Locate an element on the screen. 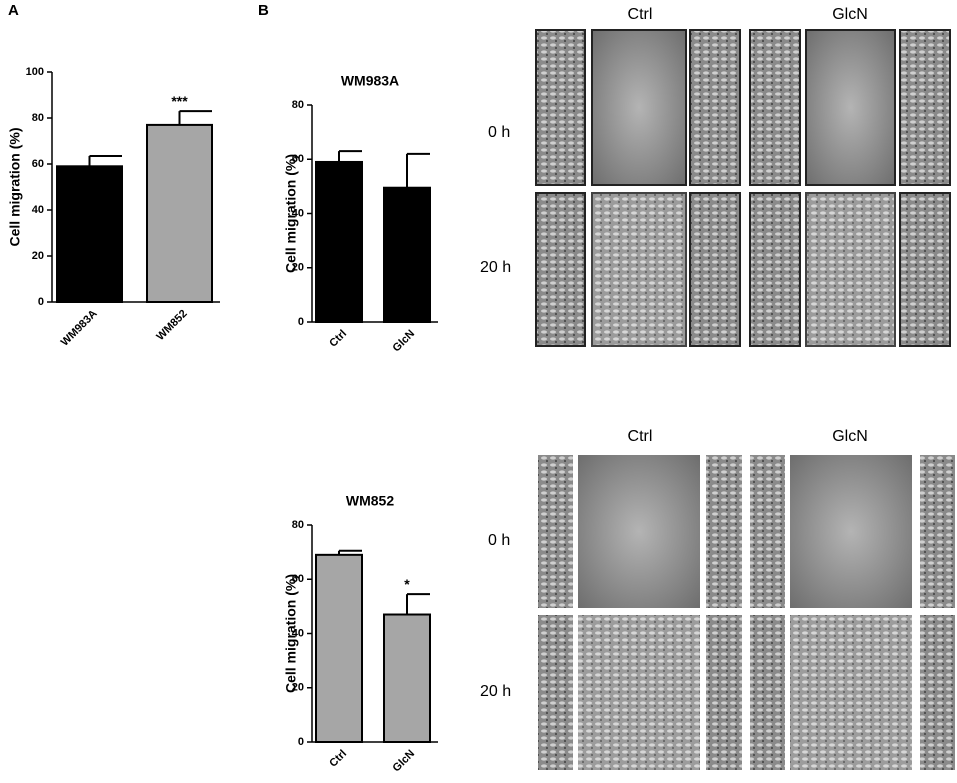 This screenshot has height=783, width=957. chart-title: WM983A is located at coordinates (370, 81).